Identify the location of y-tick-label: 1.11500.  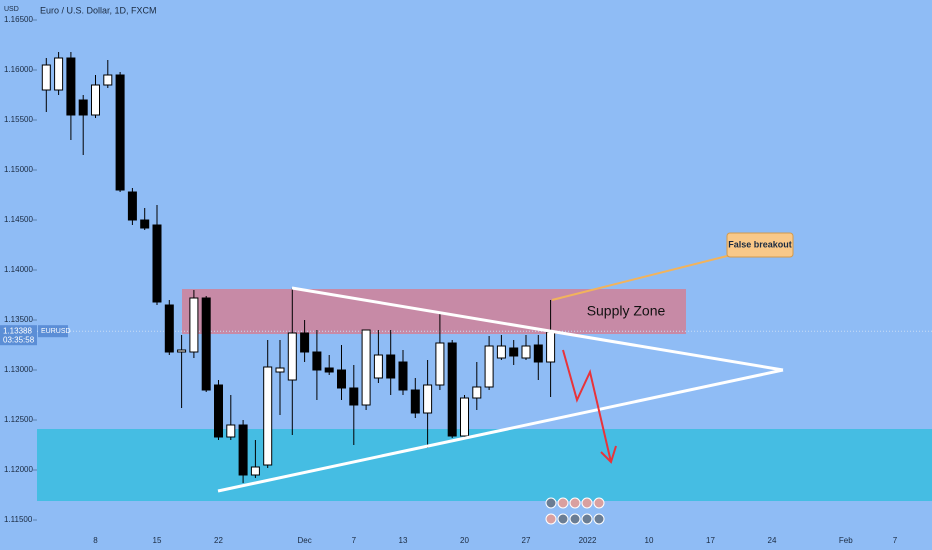
(18, 519).